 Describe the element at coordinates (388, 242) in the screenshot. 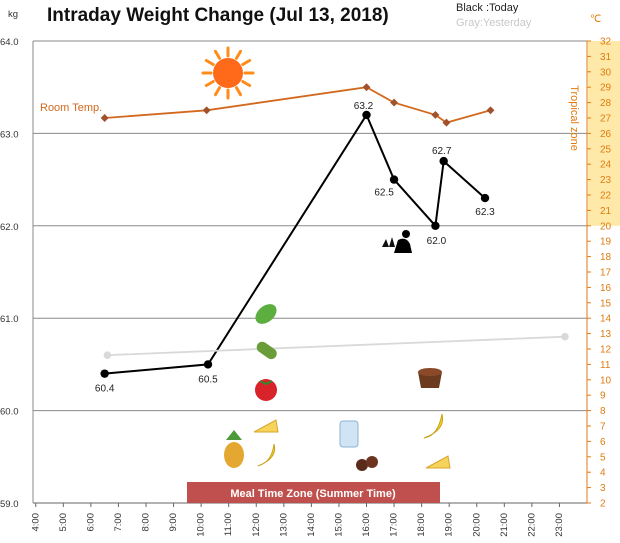

I see `plant-icon` at that location.